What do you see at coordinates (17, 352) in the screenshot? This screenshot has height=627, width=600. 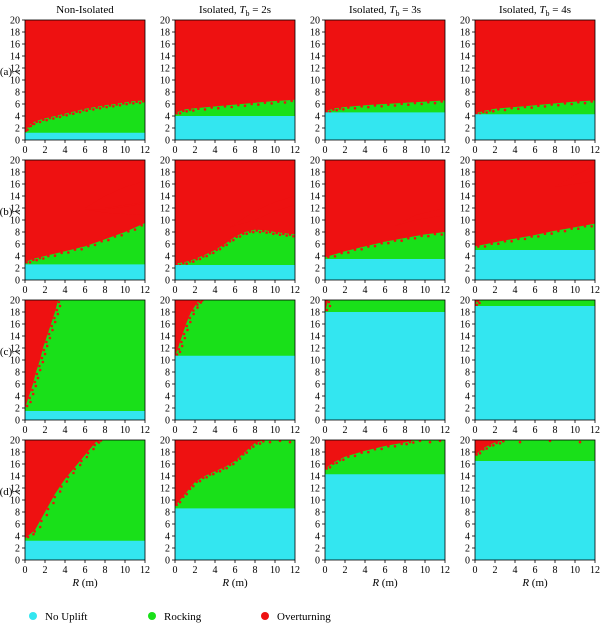 I see `y-axis-label: λ` at bounding box center [17, 352].